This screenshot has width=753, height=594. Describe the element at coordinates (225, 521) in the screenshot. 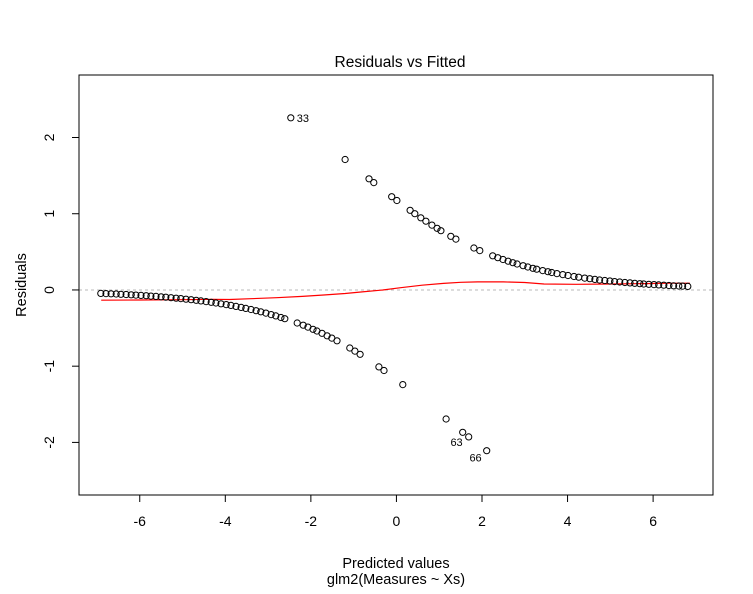

I see `x-tick-label: -4` at that location.